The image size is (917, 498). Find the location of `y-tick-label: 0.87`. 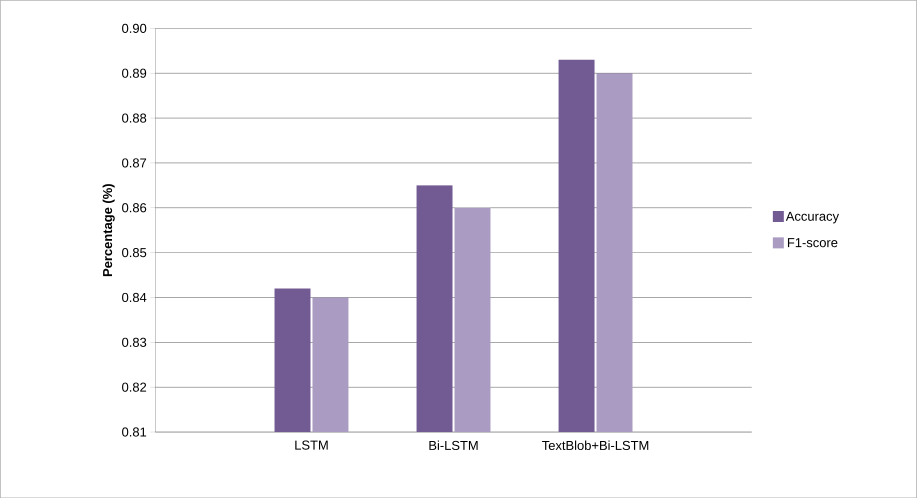

y-tick-label: 0.87 is located at coordinates (134, 163).